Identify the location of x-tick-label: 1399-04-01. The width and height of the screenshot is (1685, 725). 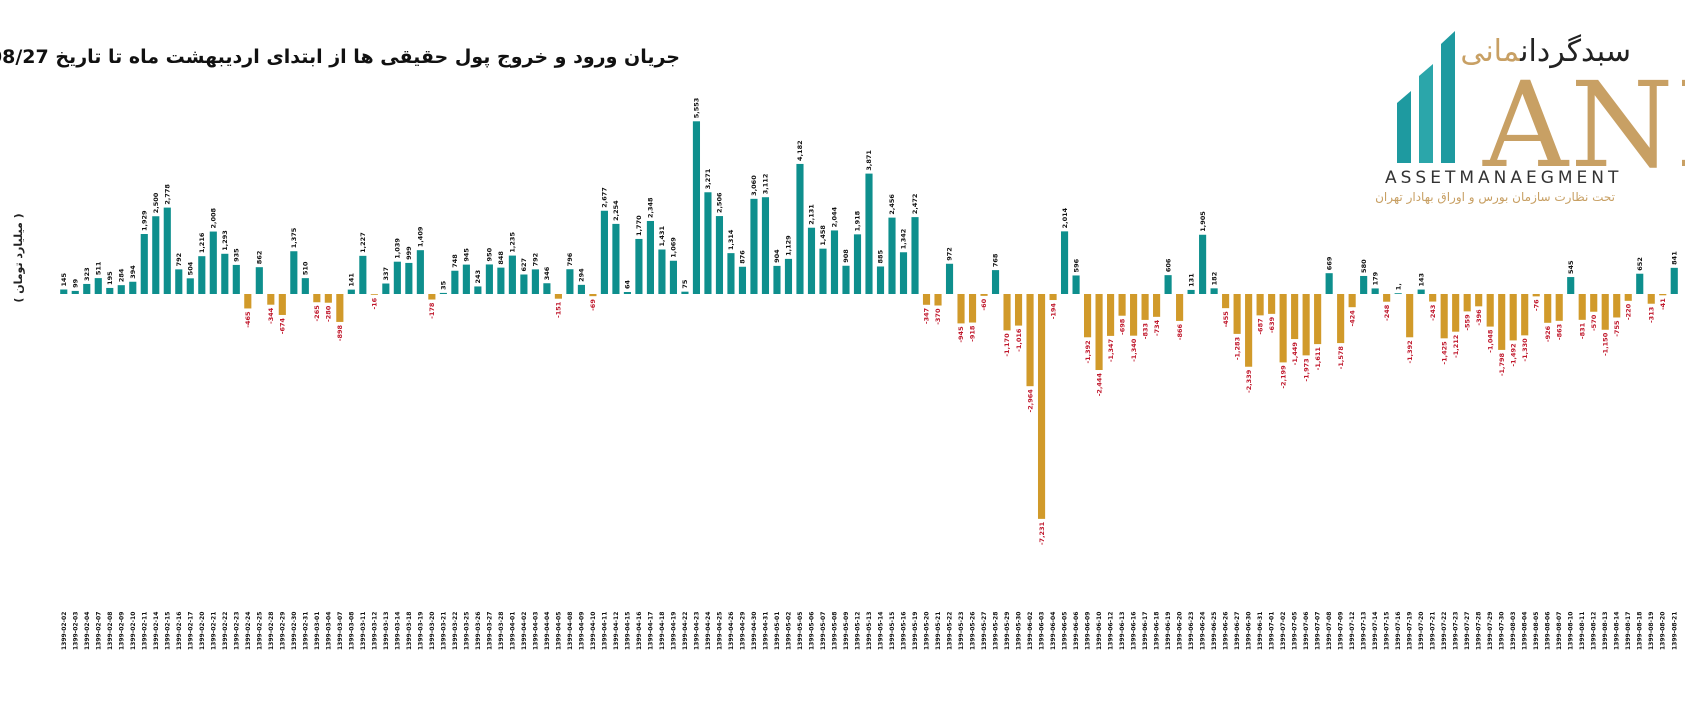
(512, 631).